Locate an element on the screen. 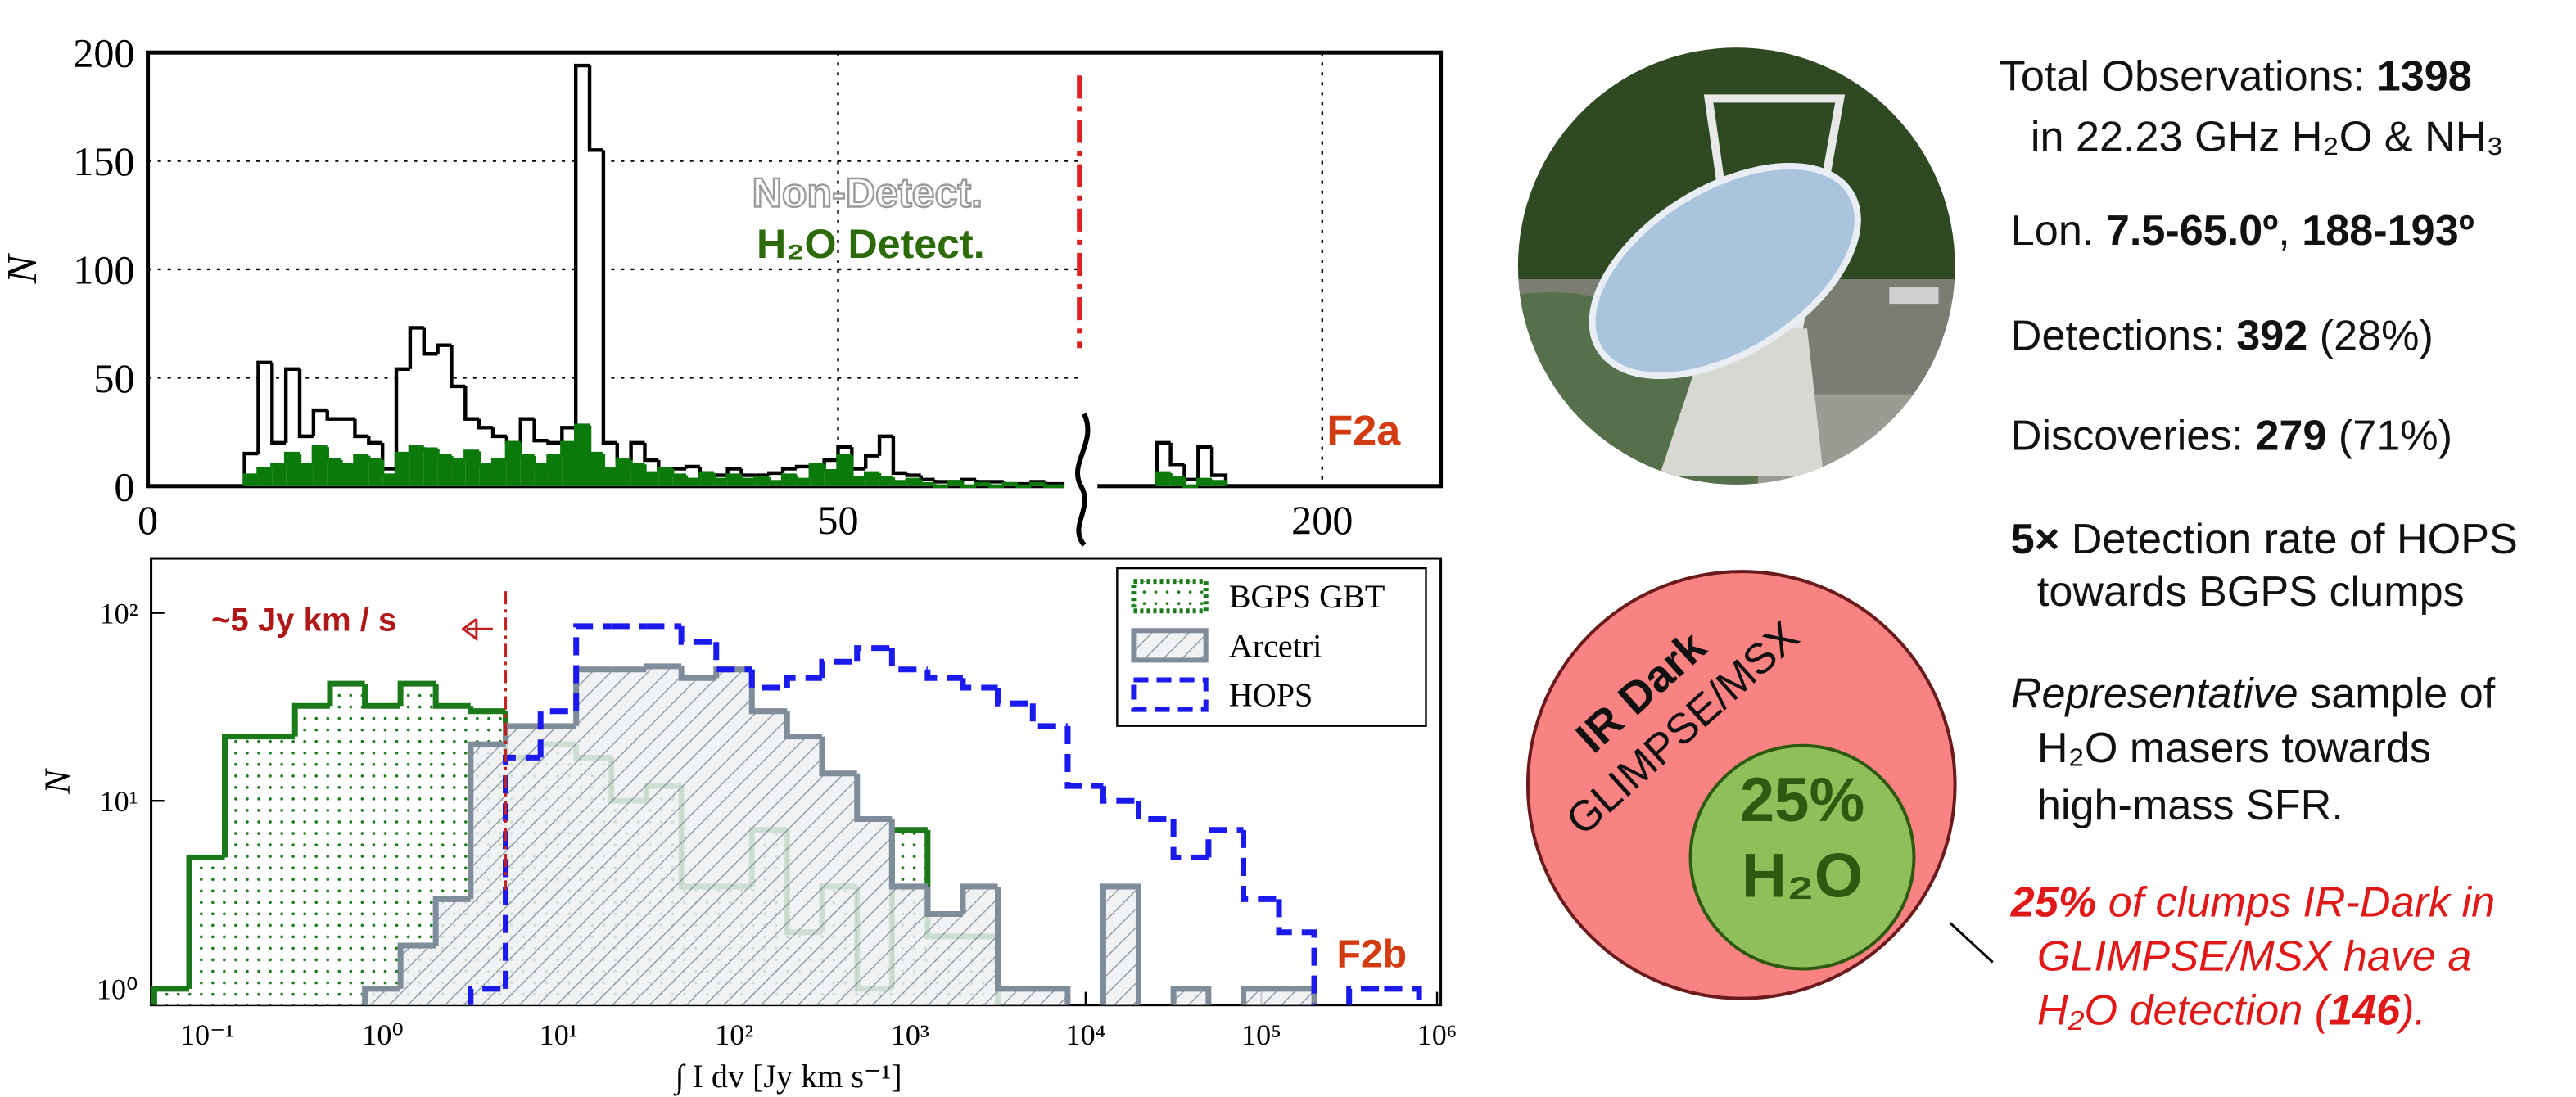 Image resolution: width=2576 pixels, height=1097 pixels. venn-value: 25% is located at coordinates (1802, 800).